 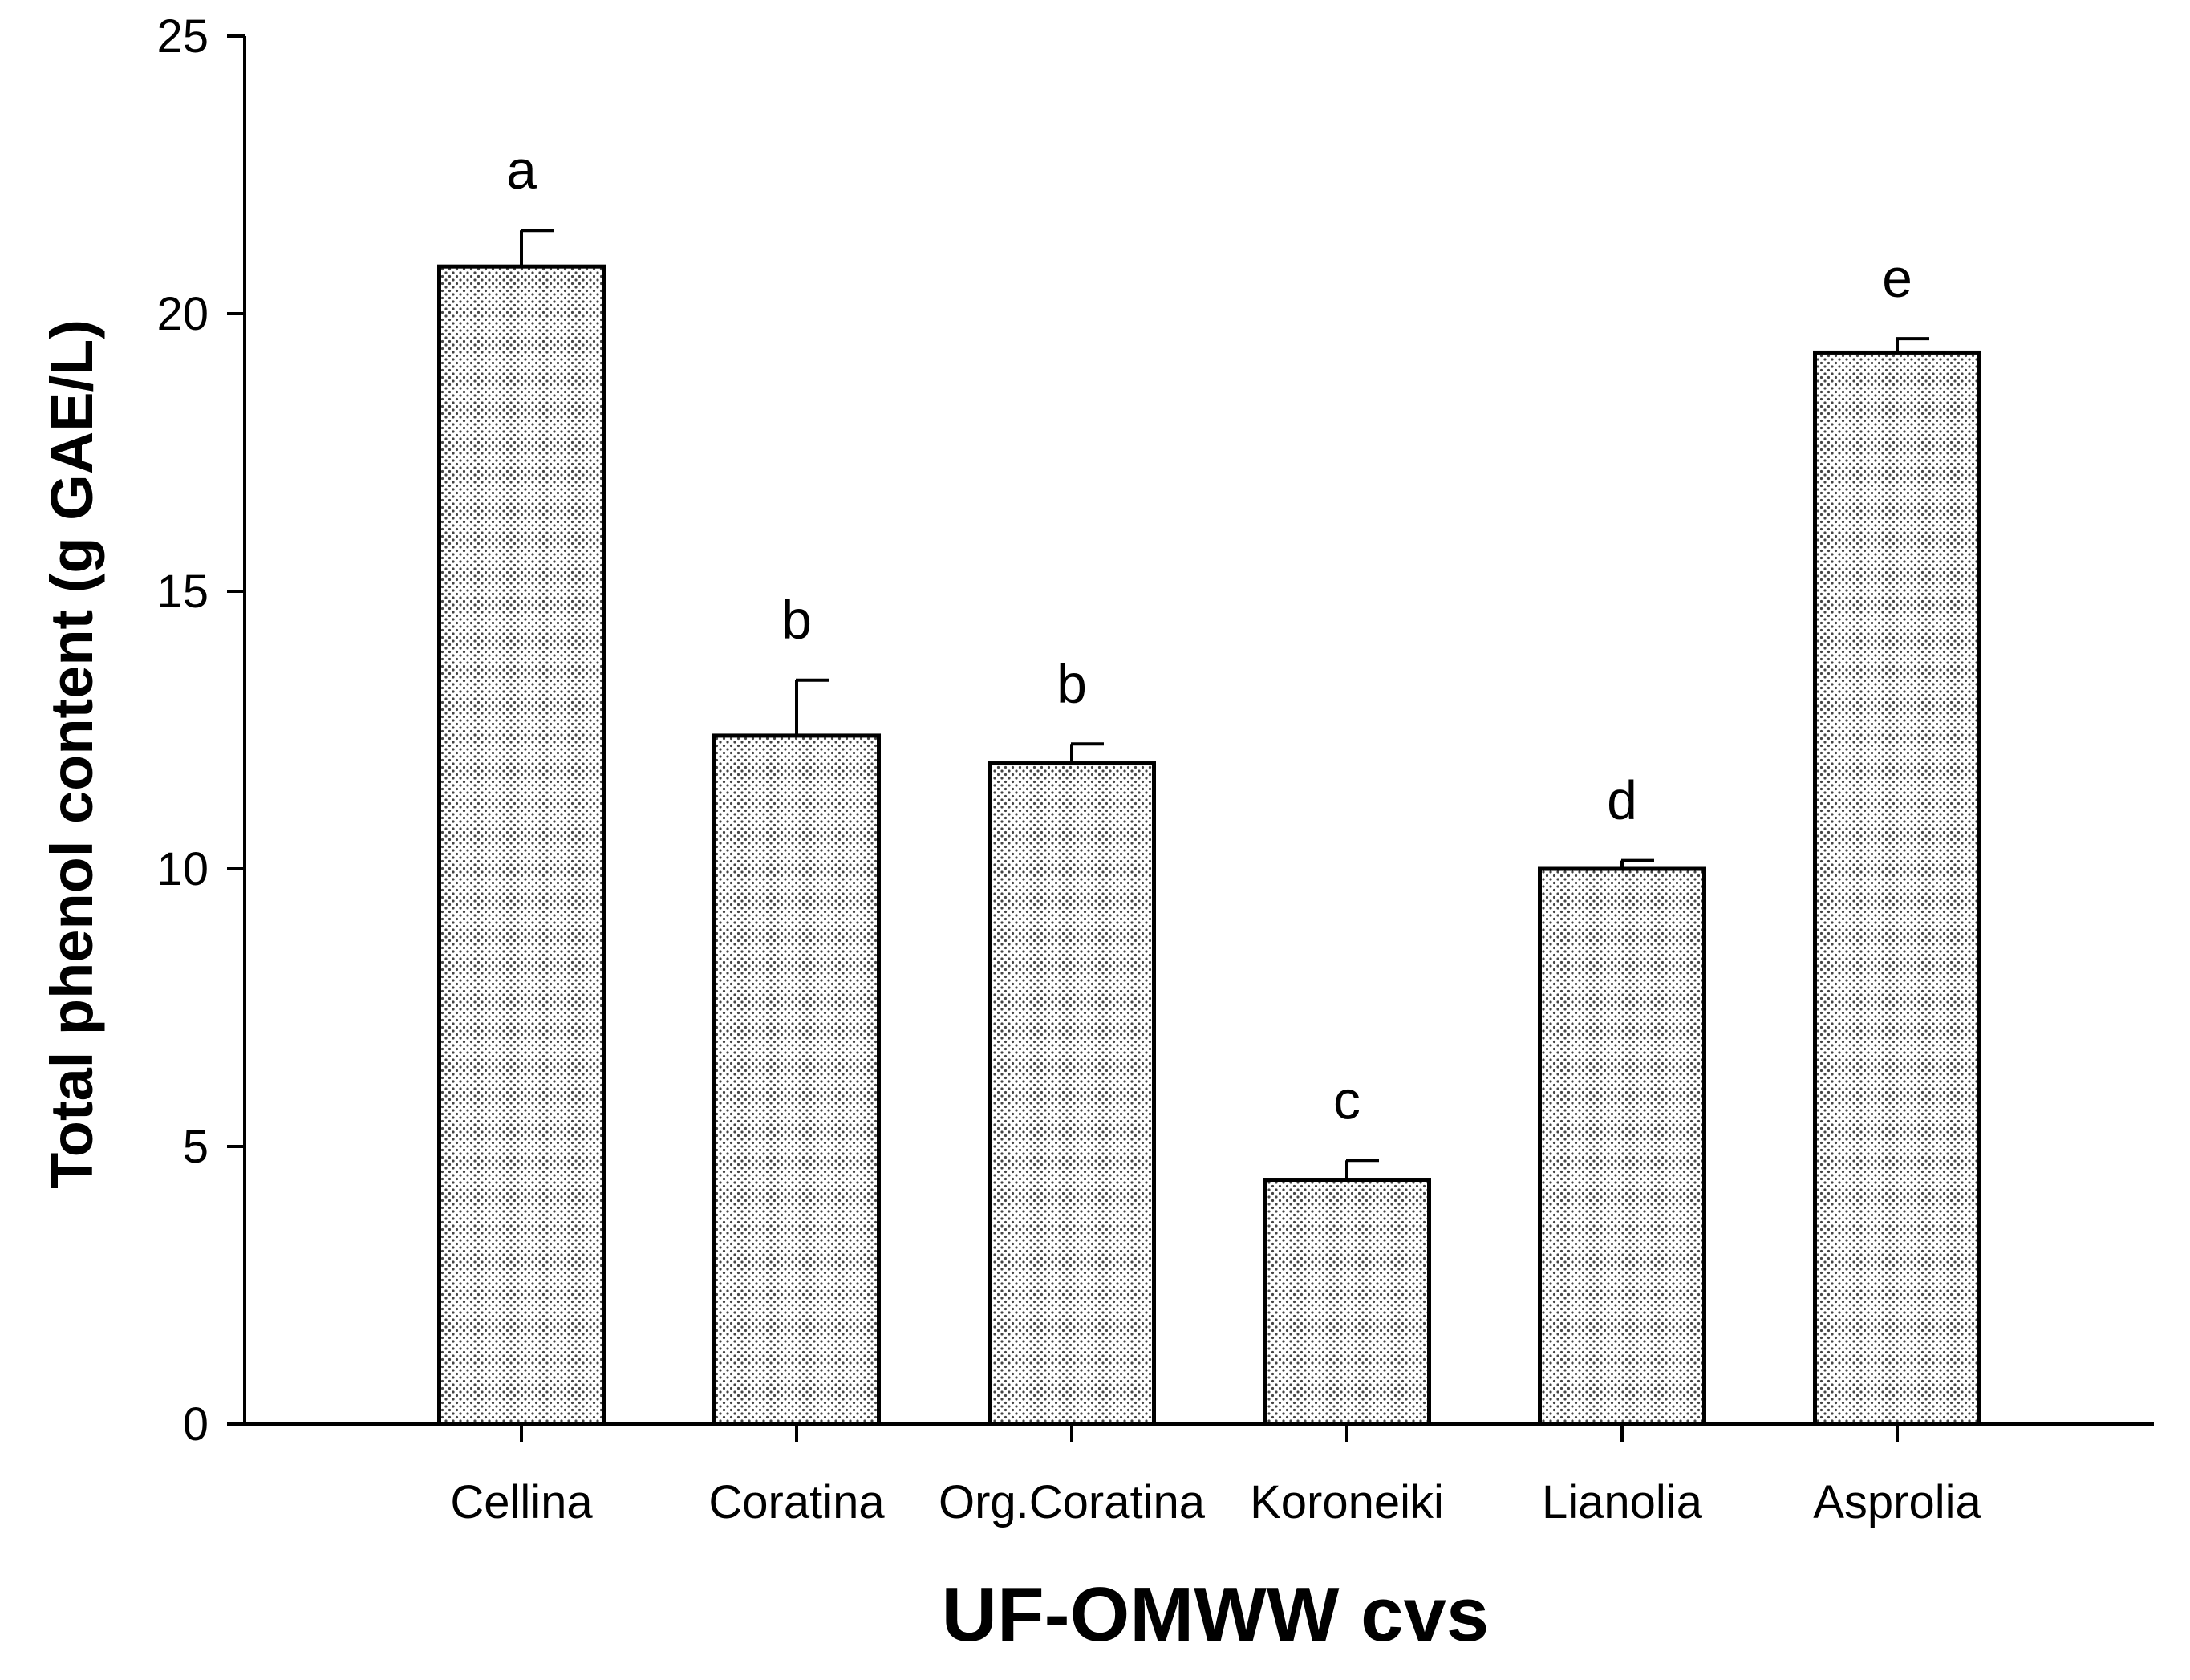 I want to click on x-tick-label: Koroneiki, so click(x=1347, y=1502).